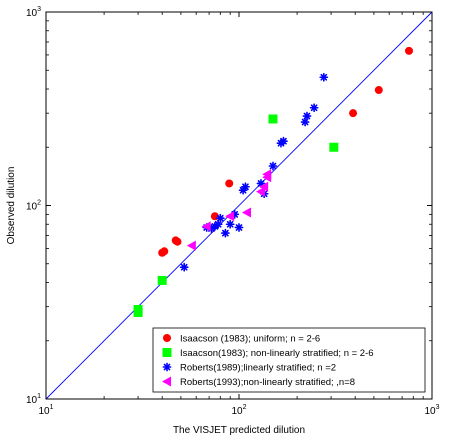 This screenshot has width=450, height=440. I want to click on x-tick-label: 10³, so click(431, 410).